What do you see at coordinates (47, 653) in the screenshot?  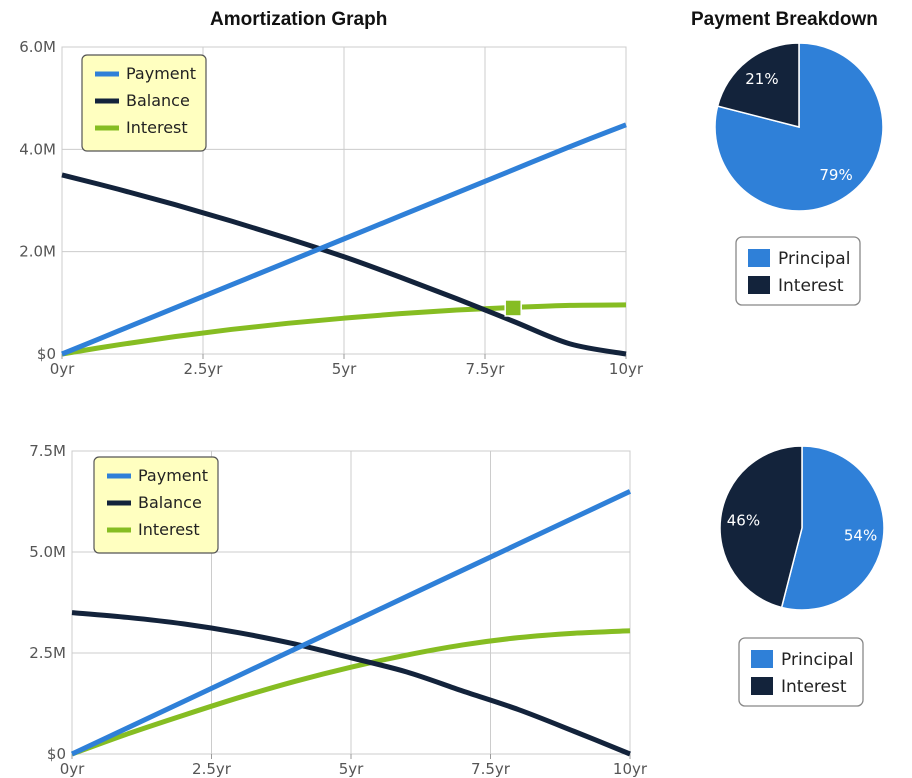 I see `y-tick-label: 2.5M` at bounding box center [47, 653].